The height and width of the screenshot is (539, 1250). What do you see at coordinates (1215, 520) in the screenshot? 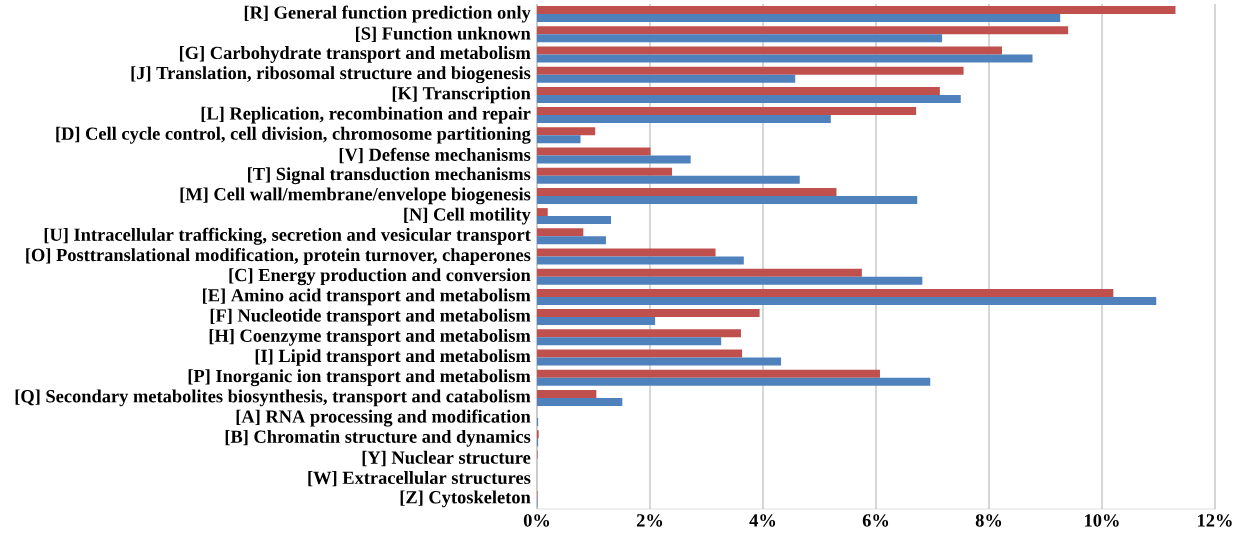
I see `x-tick-label: 12%` at bounding box center [1215, 520].